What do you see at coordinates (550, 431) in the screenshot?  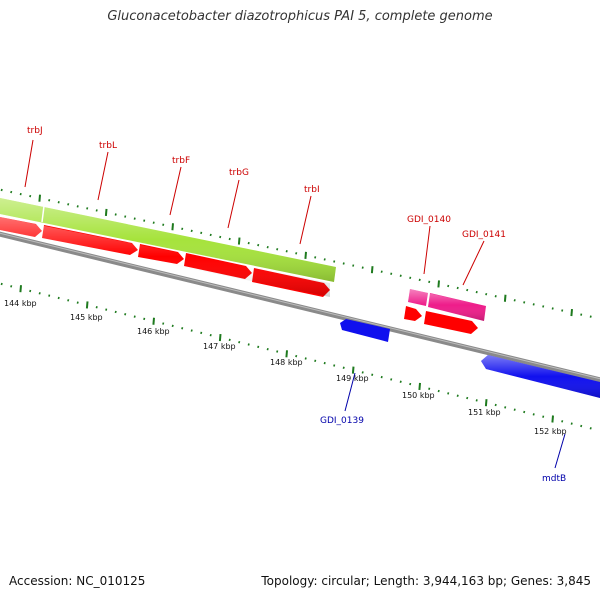 I see `scale-label: 152 kbp` at bounding box center [550, 431].